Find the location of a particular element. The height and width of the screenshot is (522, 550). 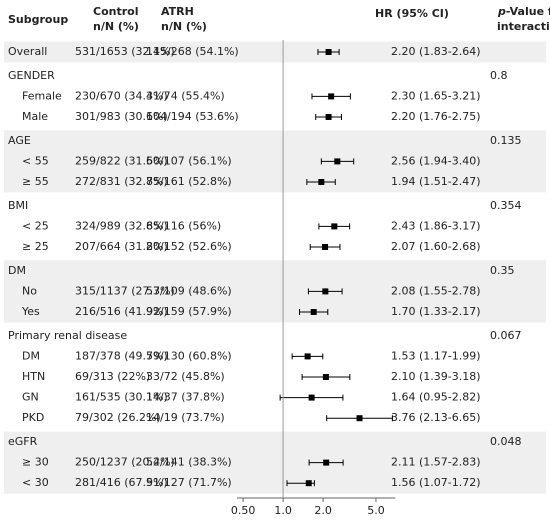

header-p: p-Value for is located at coordinates (523, 11).